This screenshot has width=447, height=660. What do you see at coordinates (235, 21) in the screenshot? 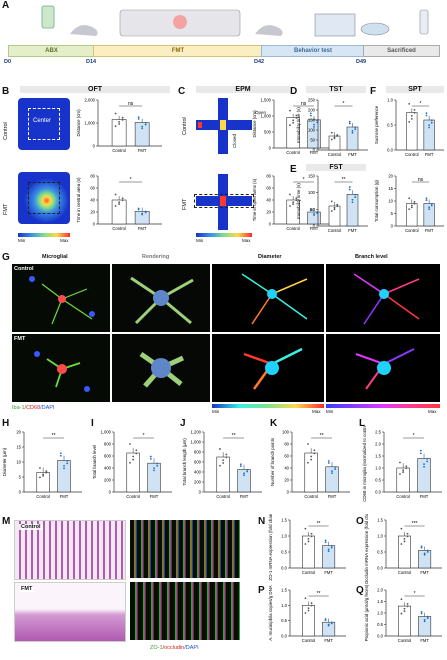
I see `timeline-icons` at bounding box center [235, 21].